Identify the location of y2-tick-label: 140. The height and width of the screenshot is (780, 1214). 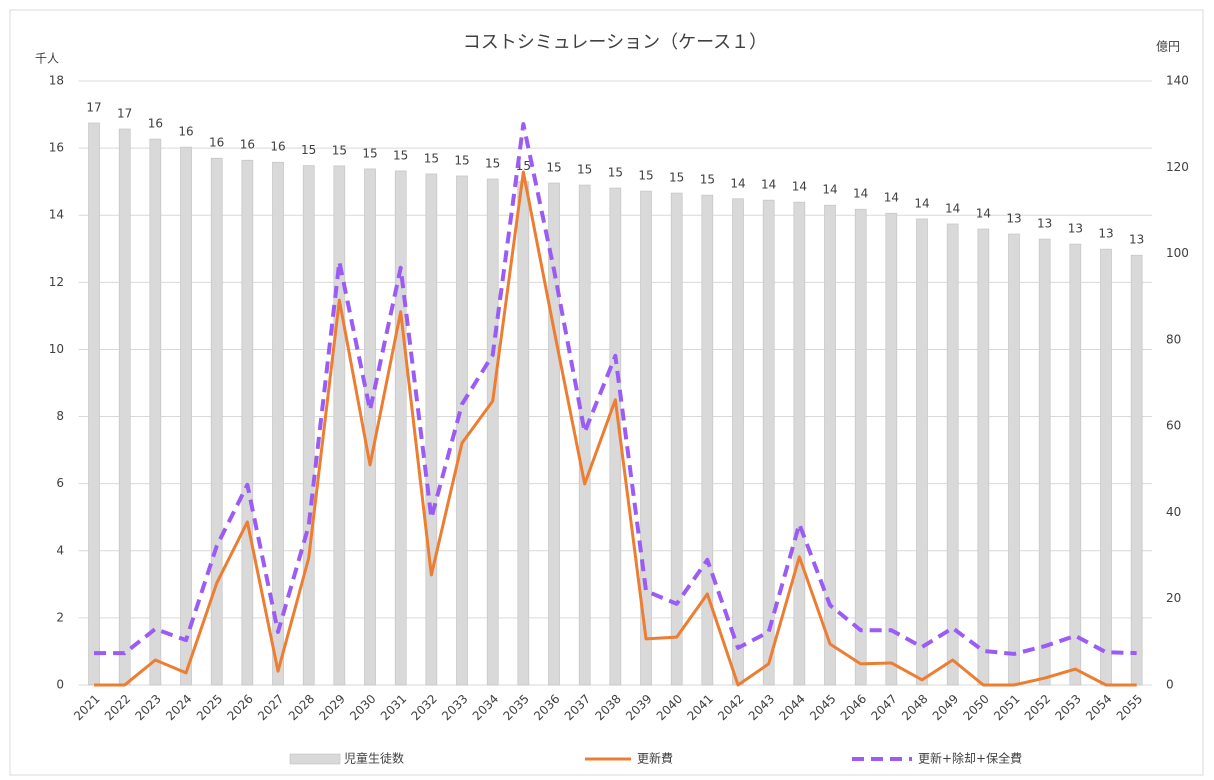
(1177, 81).